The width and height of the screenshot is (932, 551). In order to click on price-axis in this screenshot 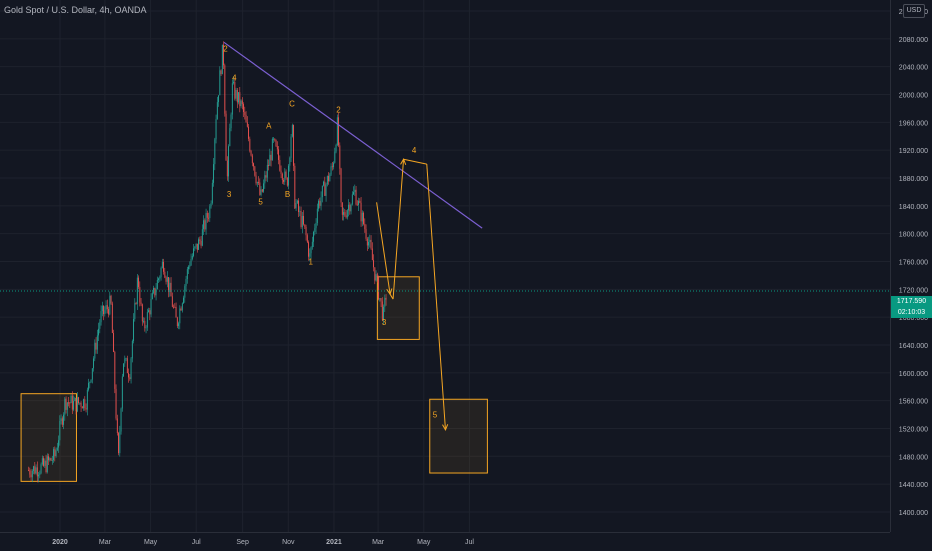, I will do `click(911, 266)`.